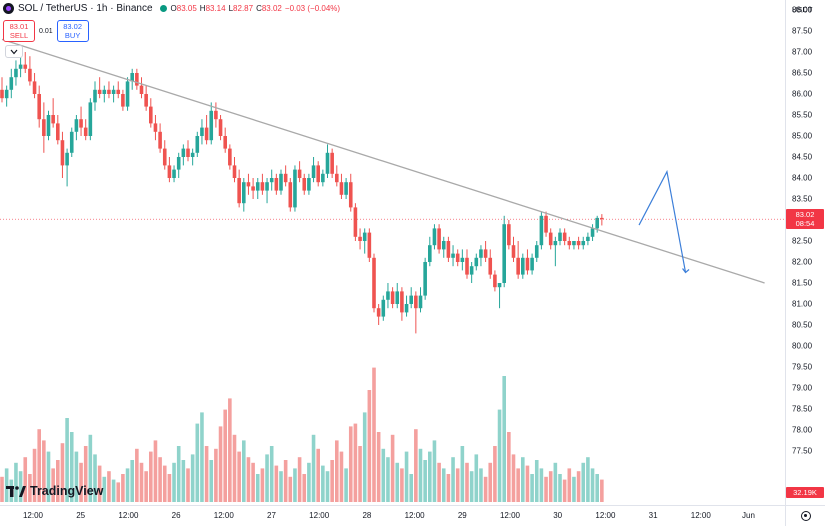 The width and height of the screenshot is (825, 526). Describe the element at coordinates (72, 31) in the screenshot. I see `buy-button: 83.02 BUY` at that location.